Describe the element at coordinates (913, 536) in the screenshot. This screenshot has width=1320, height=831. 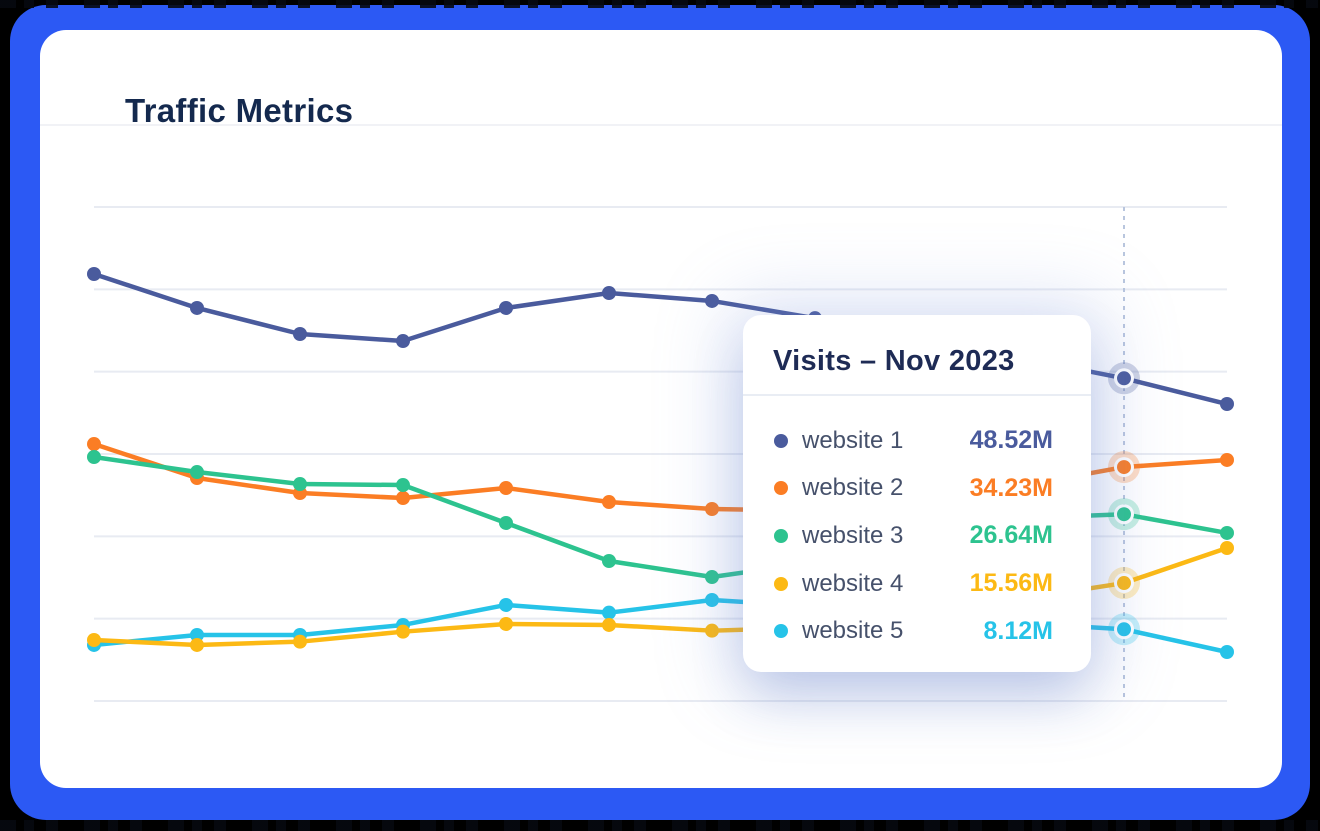
I see `tooltip-row: website 3 26.64M` at that location.